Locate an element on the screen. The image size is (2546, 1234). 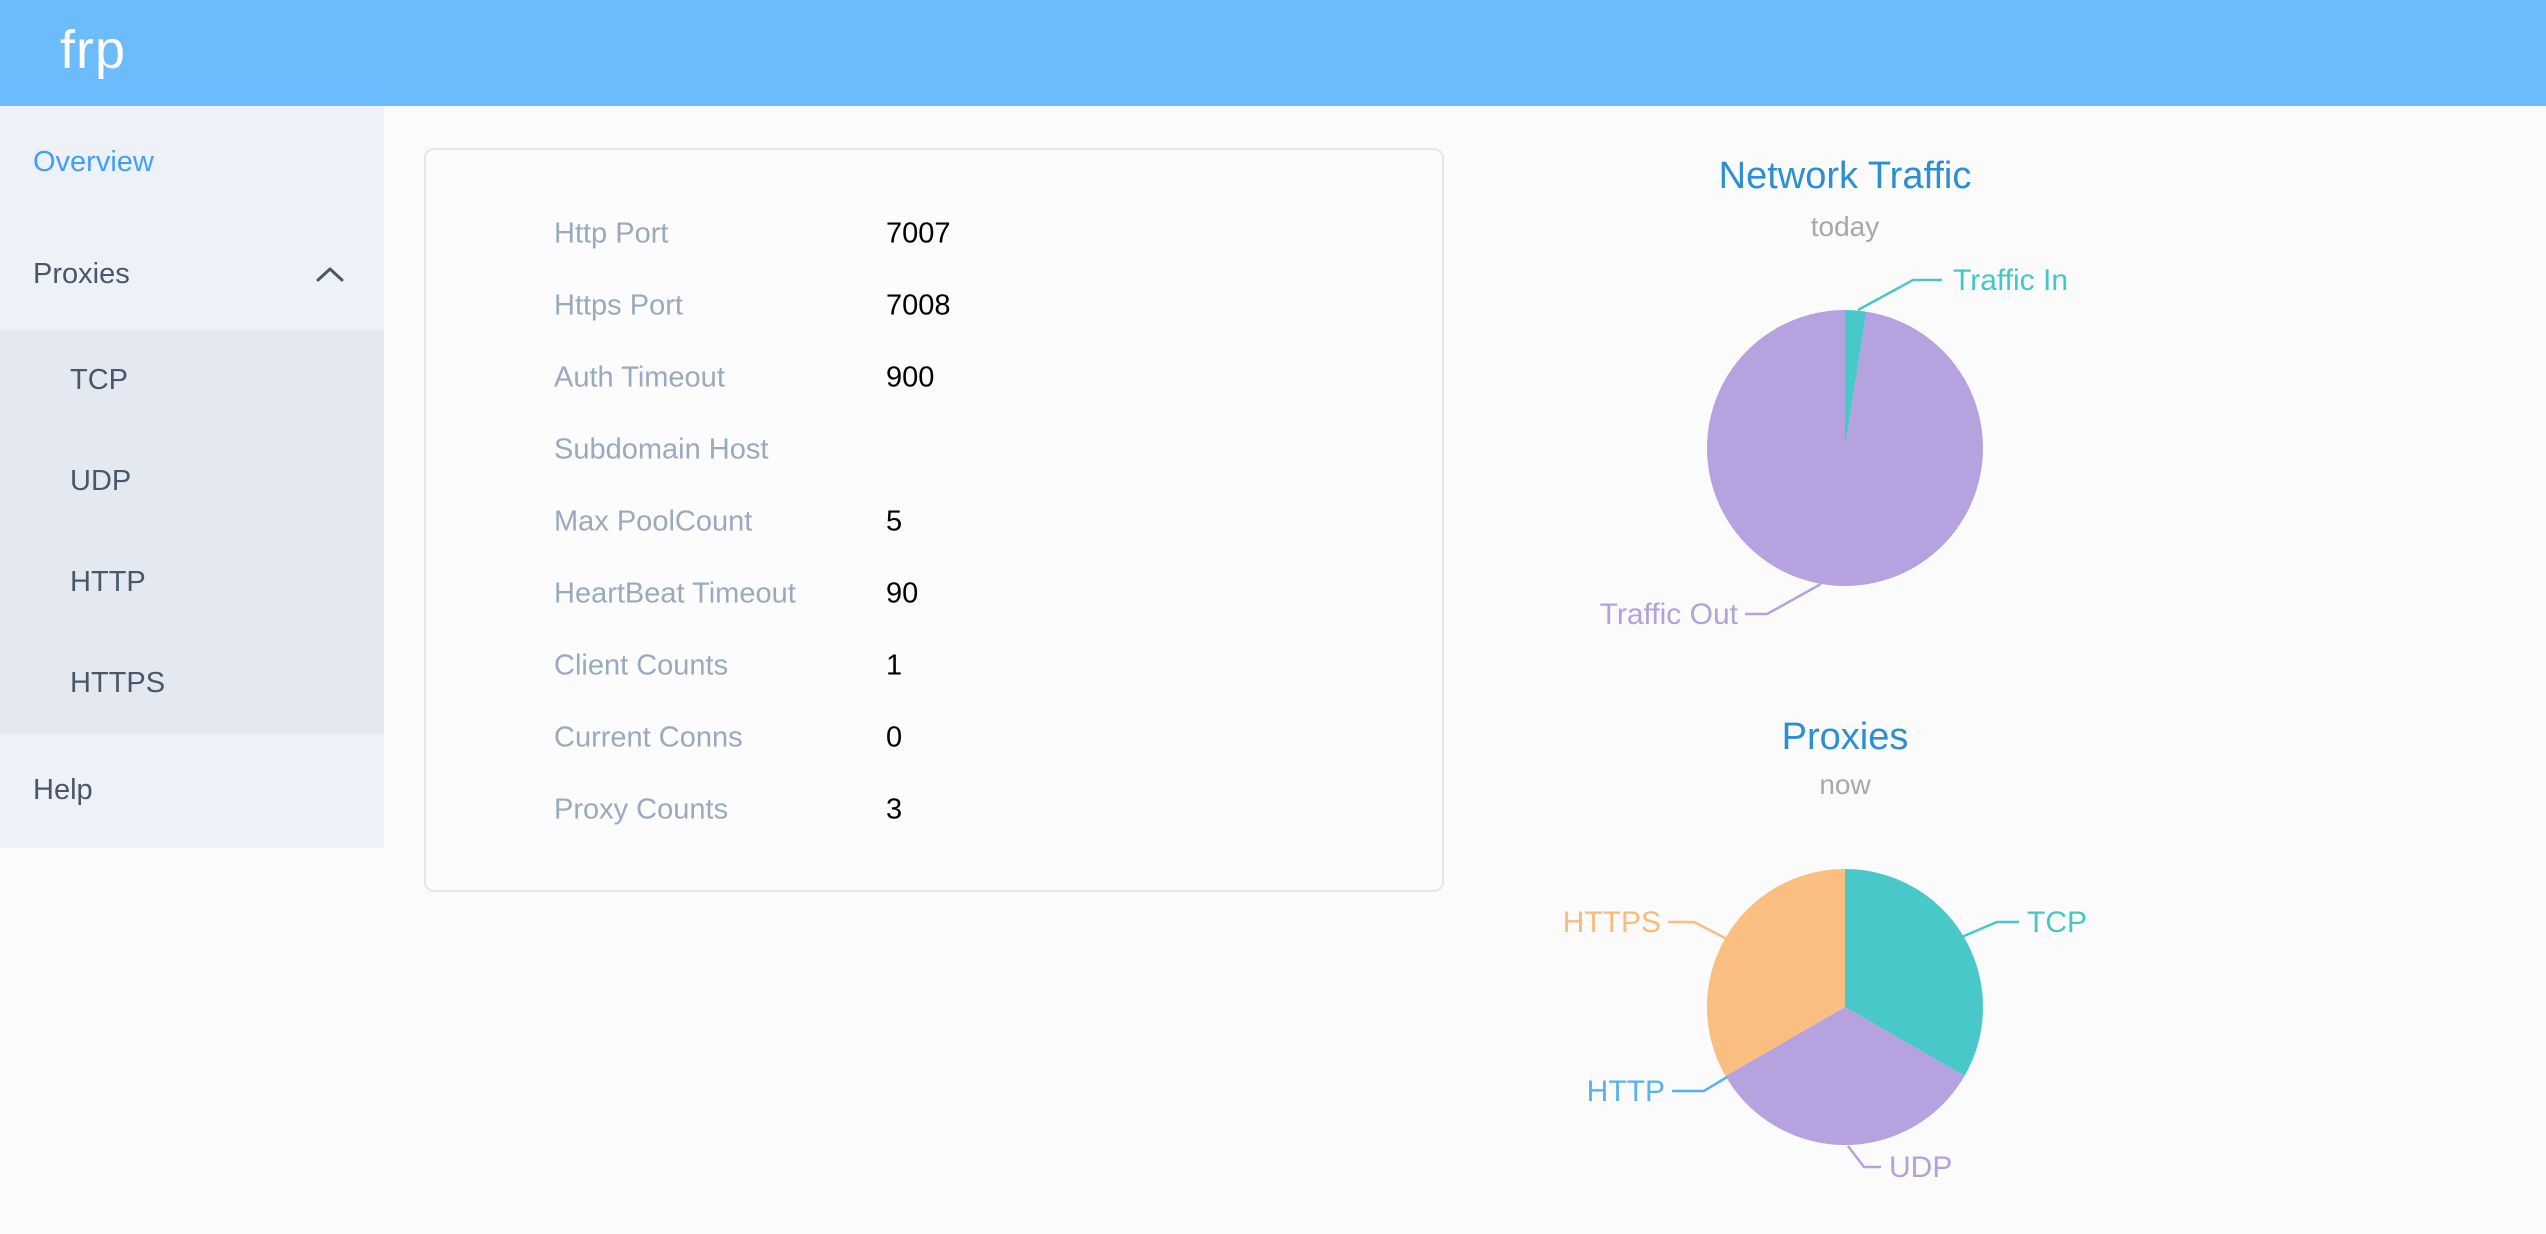
row-label: Subdomain Host is located at coordinates (661, 449).